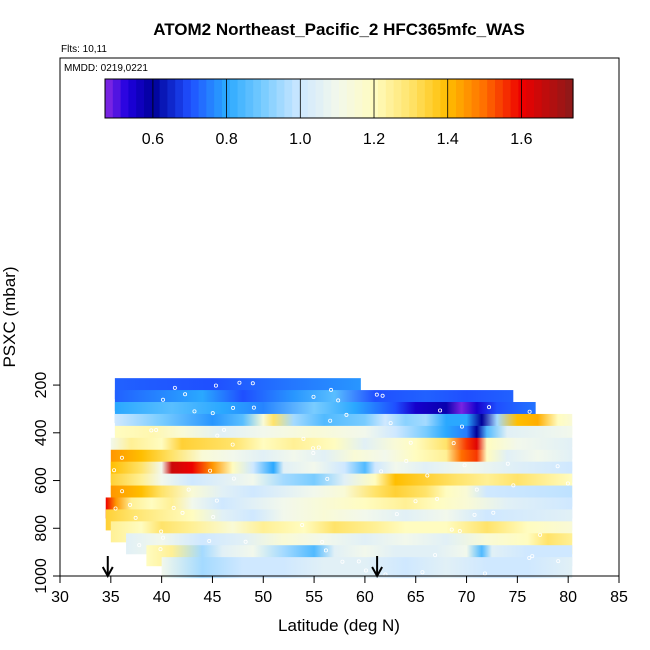 The width and height of the screenshot is (650, 650). Describe the element at coordinates (448, 139) in the screenshot. I see `colorbar-tick-label: 1.4` at that location.